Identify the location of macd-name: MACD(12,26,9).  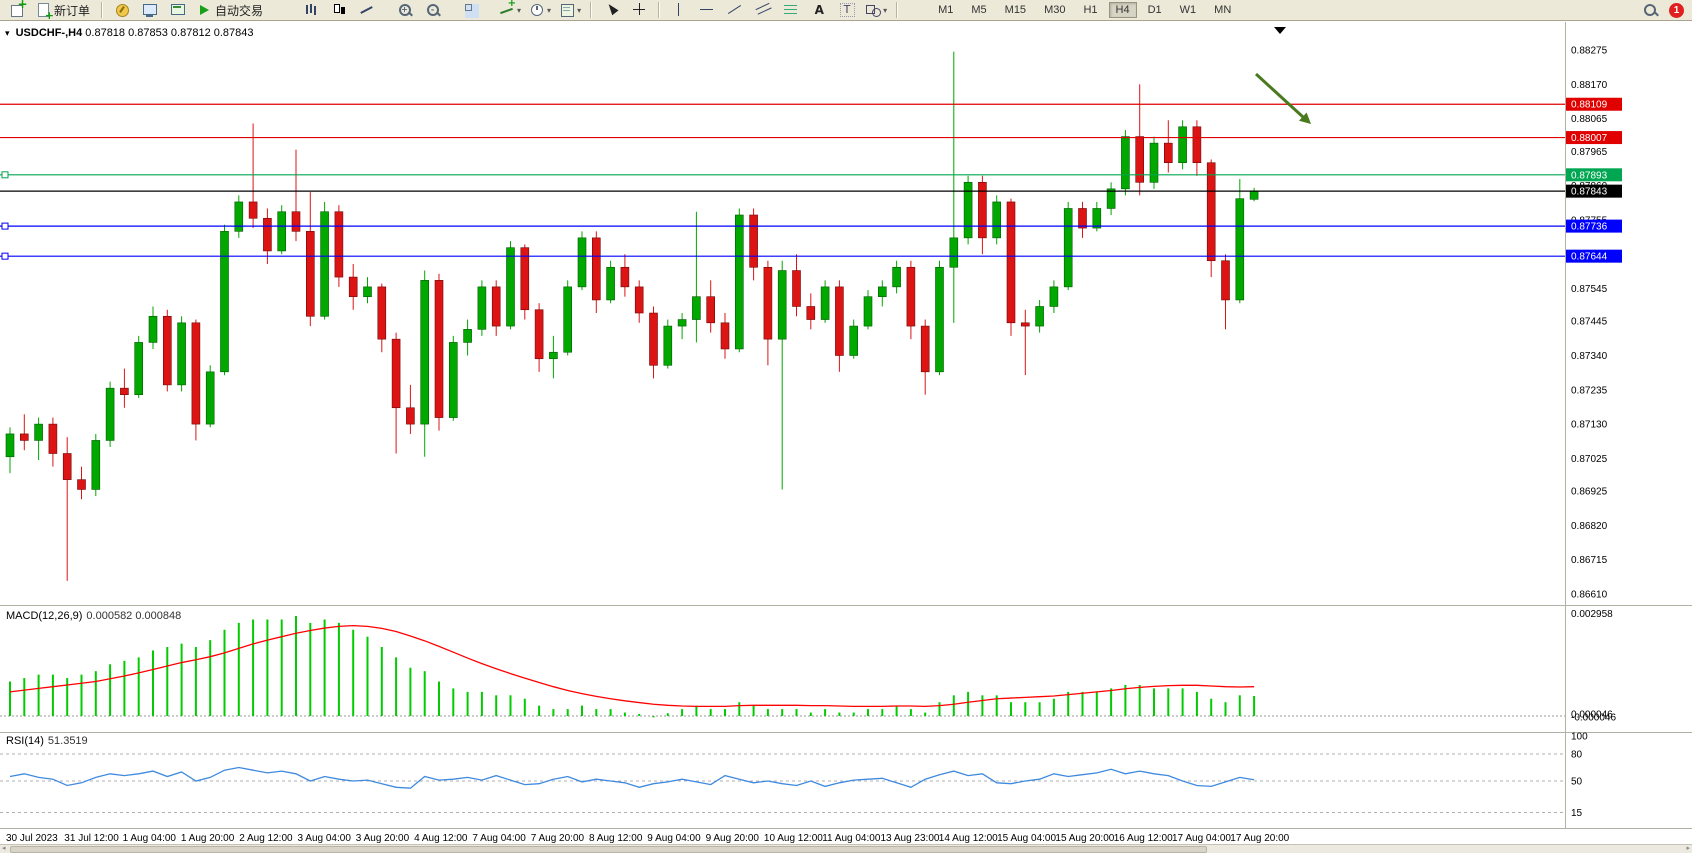
(44, 616).